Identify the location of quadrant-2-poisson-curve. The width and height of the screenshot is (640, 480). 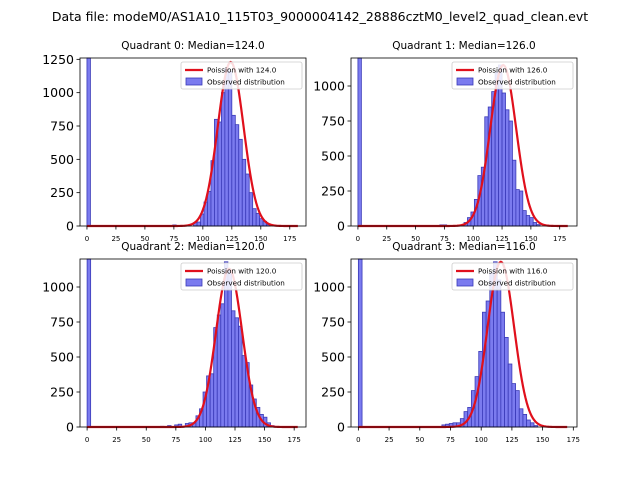
(192, 348).